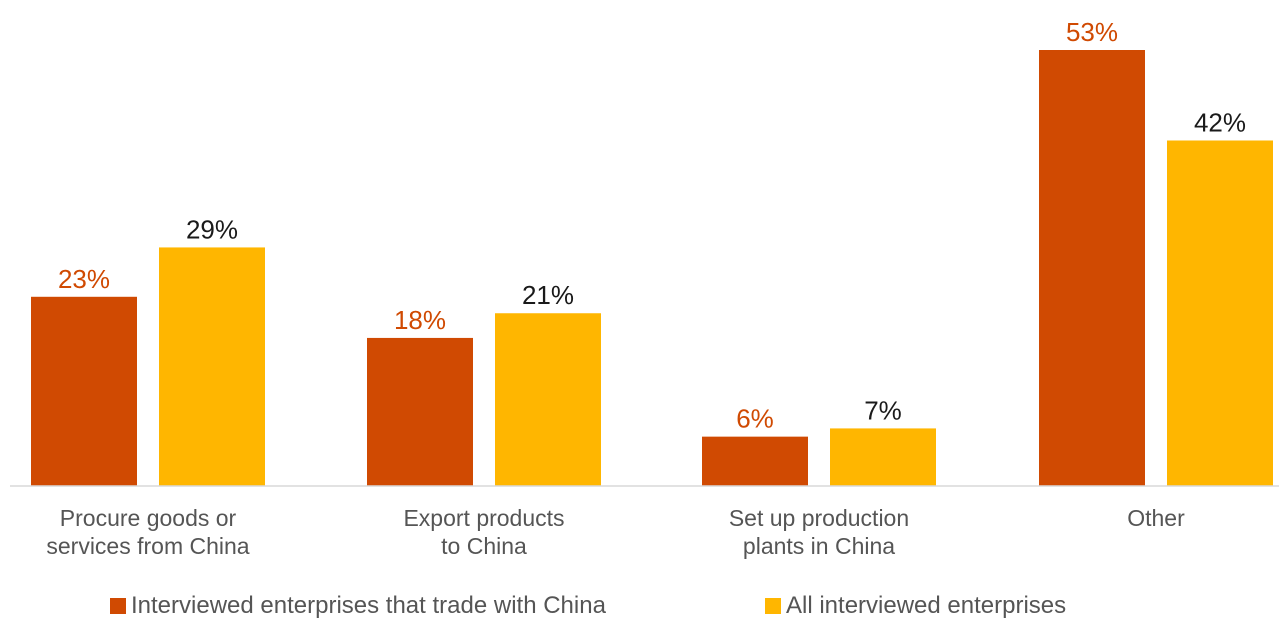 The height and width of the screenshot is (622, 1279). I want to click on data-label-set-up-production-plants-in-china-series-1: 6%, so click(755, 419).